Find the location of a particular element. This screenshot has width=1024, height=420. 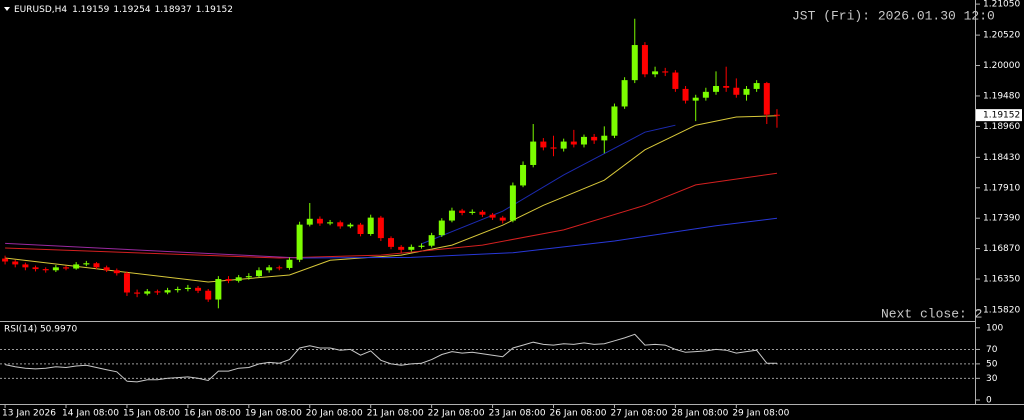

y-tick-label: 1.16350 is located at coordinates (1001, 280).